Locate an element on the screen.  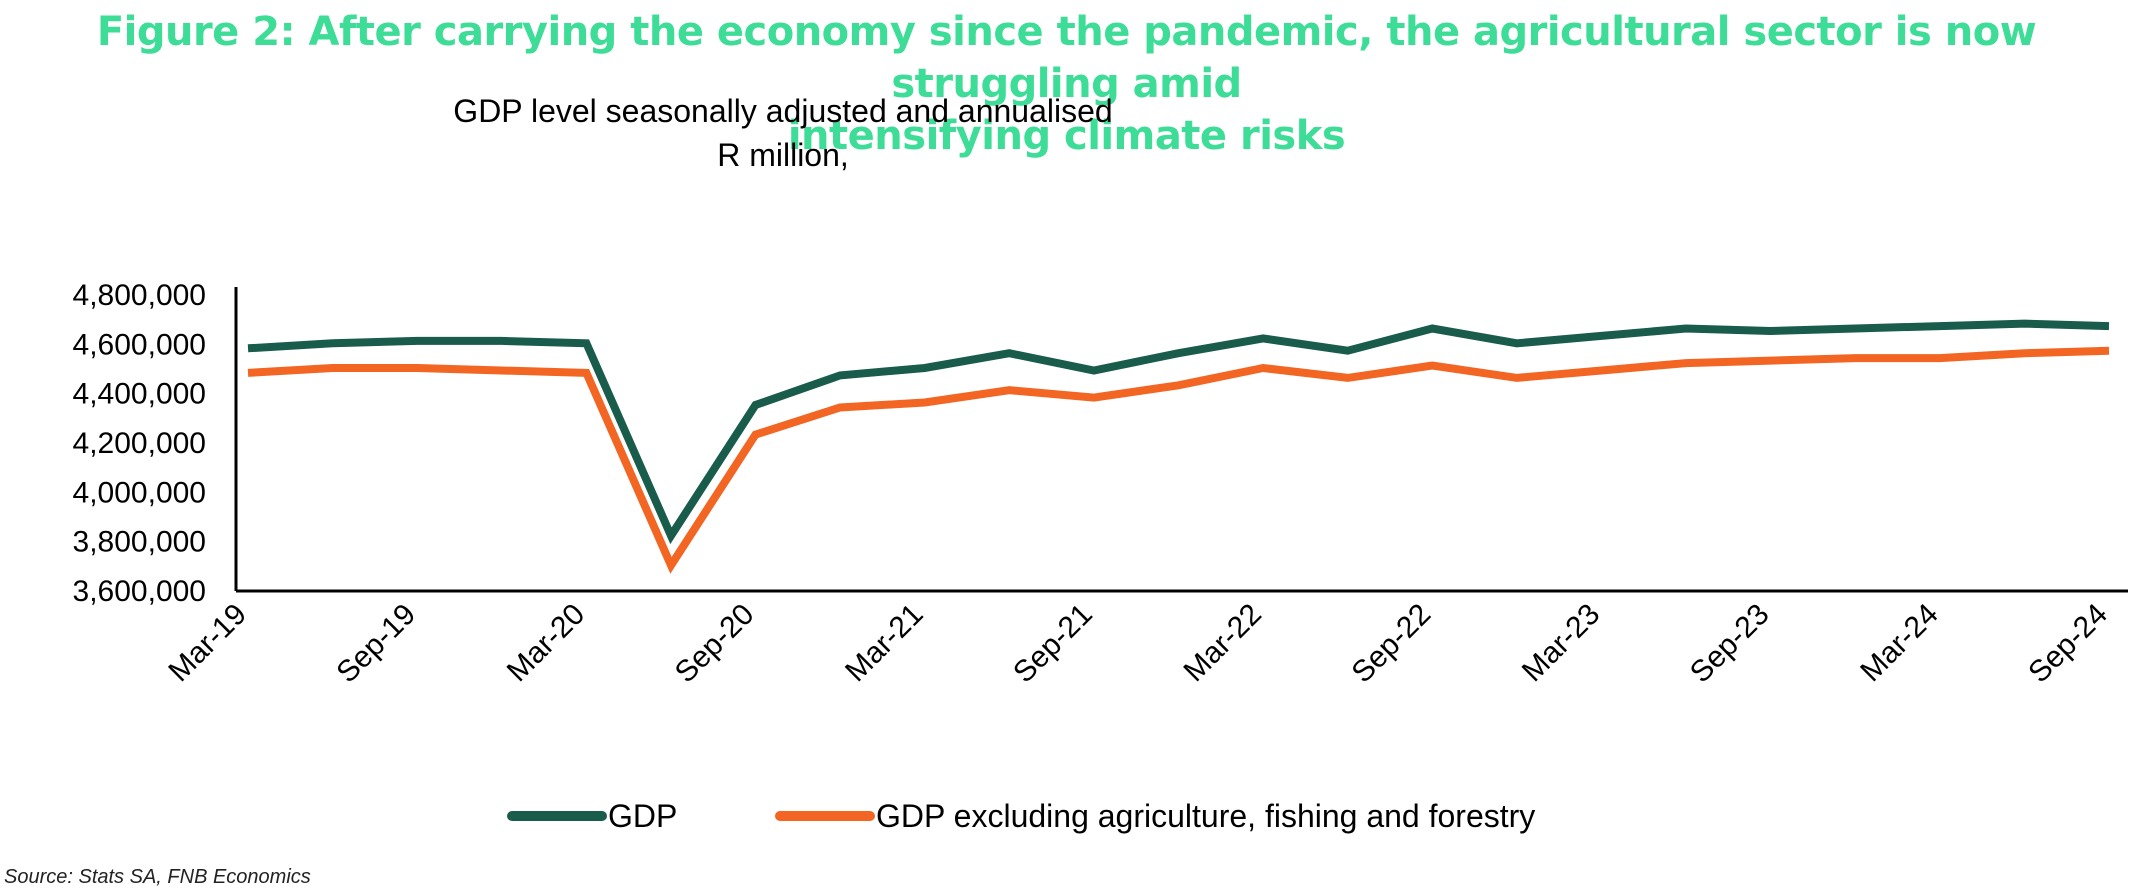
y-tick-label: 3,600,000 is located at coordinates (139, 591).